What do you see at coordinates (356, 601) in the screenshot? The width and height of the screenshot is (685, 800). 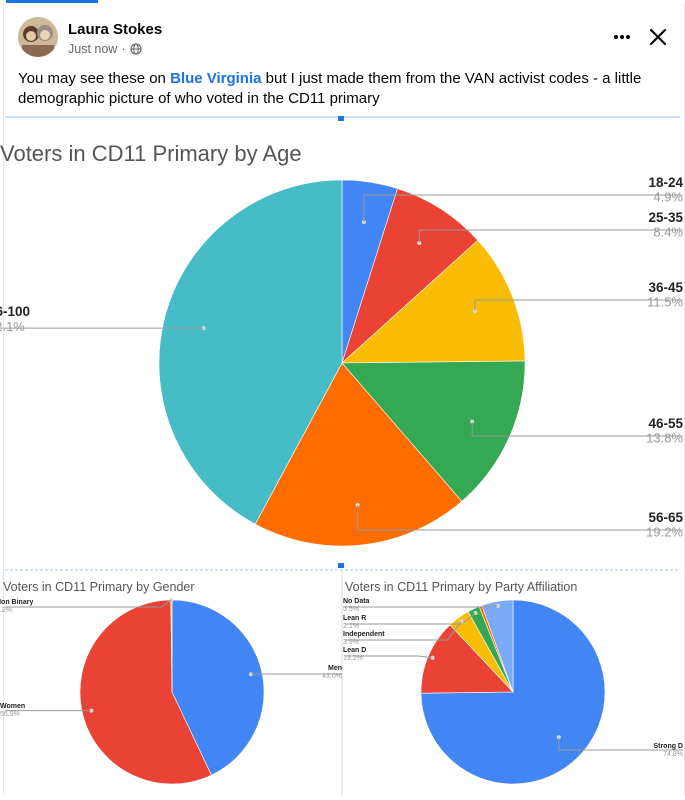 I see `party-label-no-data: No Data` at bounding box center [356, 601].